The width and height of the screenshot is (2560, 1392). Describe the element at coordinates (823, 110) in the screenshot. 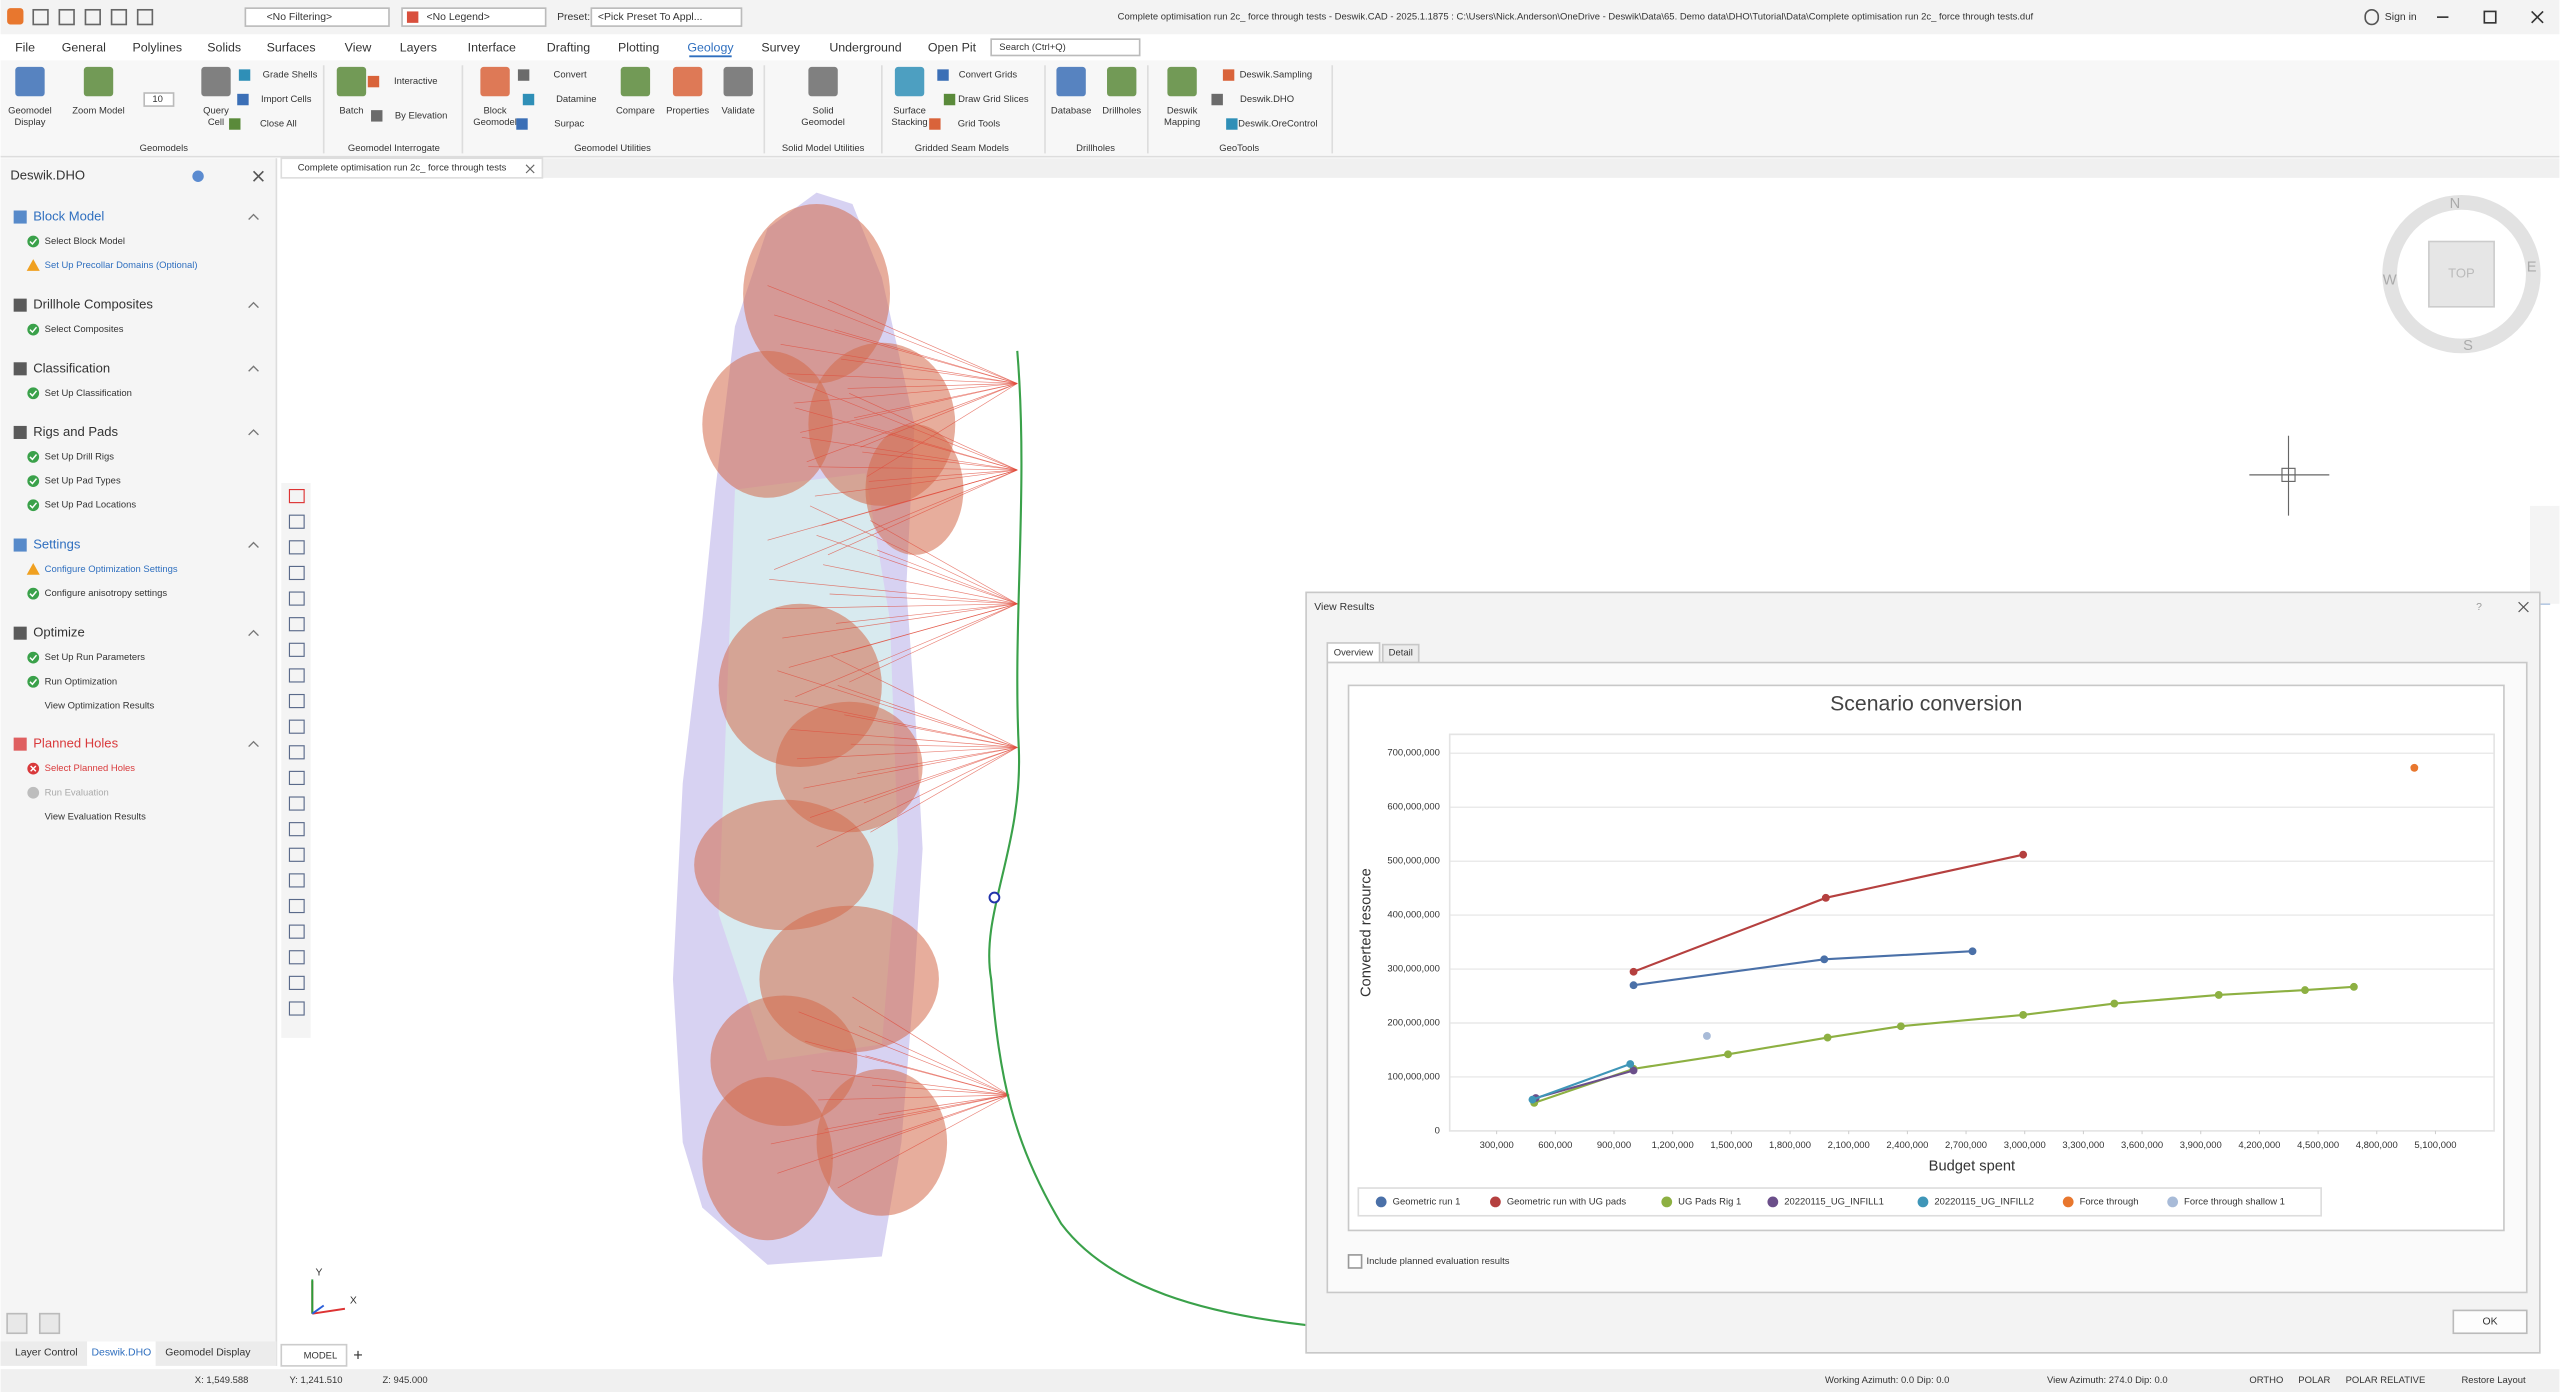

I see `ribbon-button-label: Solid` at that location.